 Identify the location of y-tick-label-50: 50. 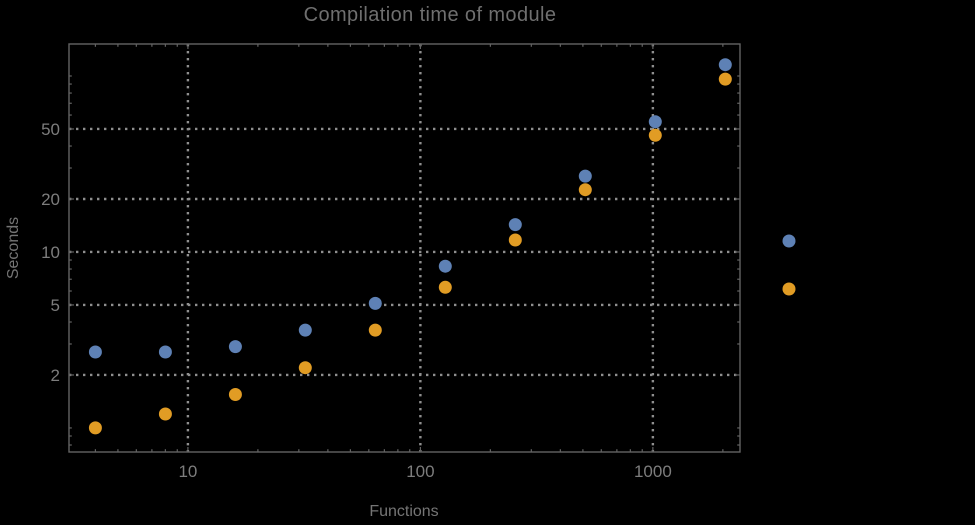
(50, 129).